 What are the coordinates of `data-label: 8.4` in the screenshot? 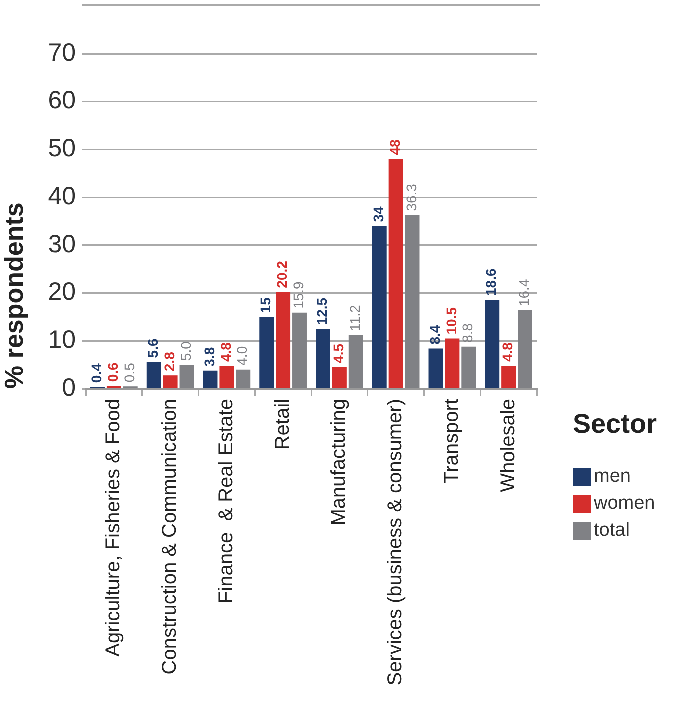 It's located at (434, 335).